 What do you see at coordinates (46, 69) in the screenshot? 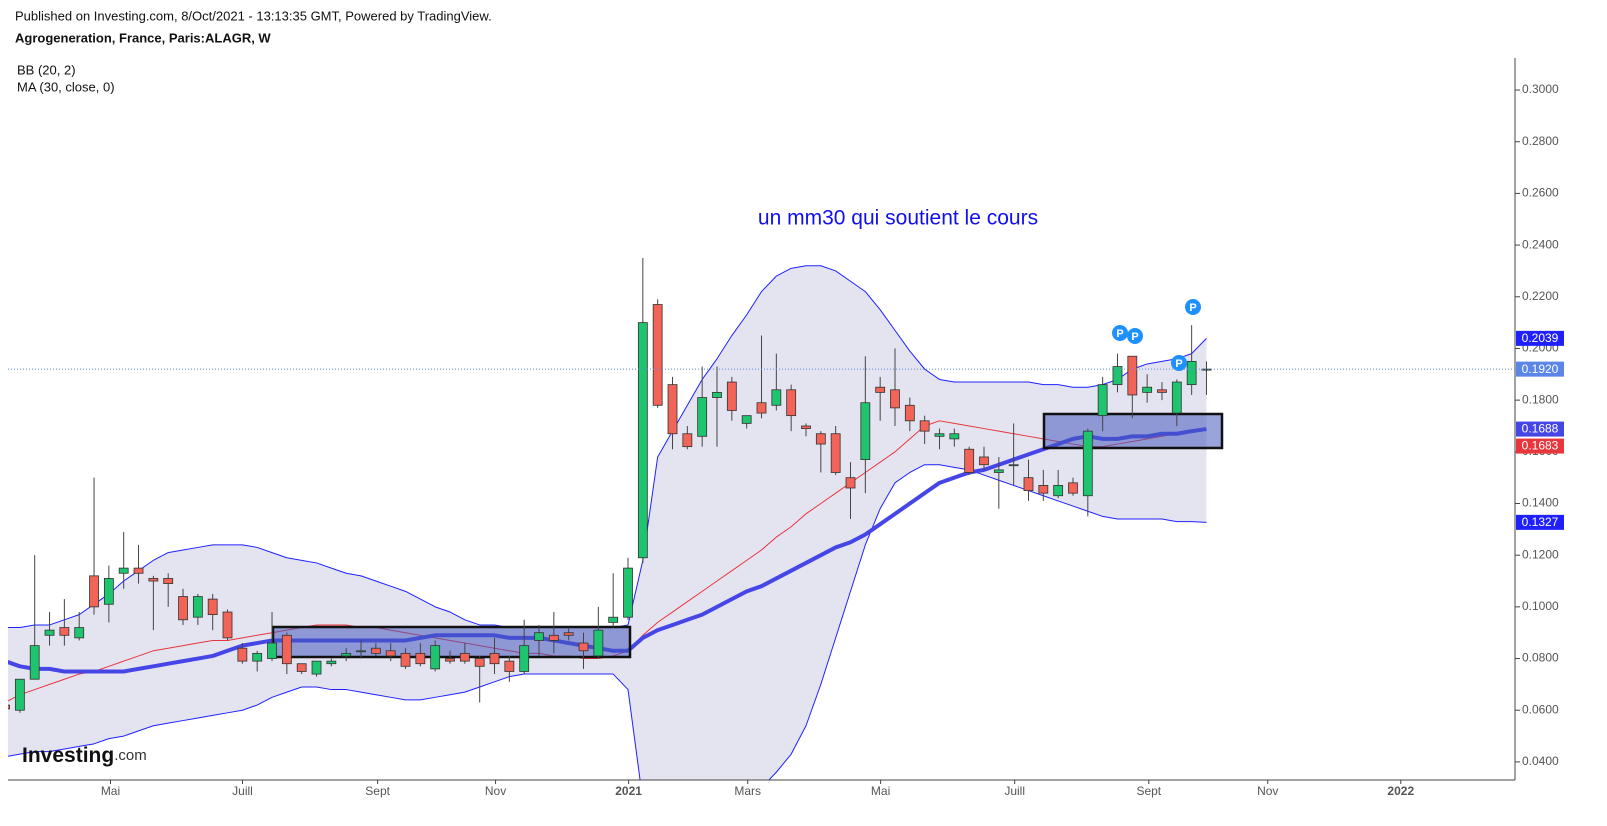
I see `legend-entry: BB (20, 2)` at bounding box center [46, 69].